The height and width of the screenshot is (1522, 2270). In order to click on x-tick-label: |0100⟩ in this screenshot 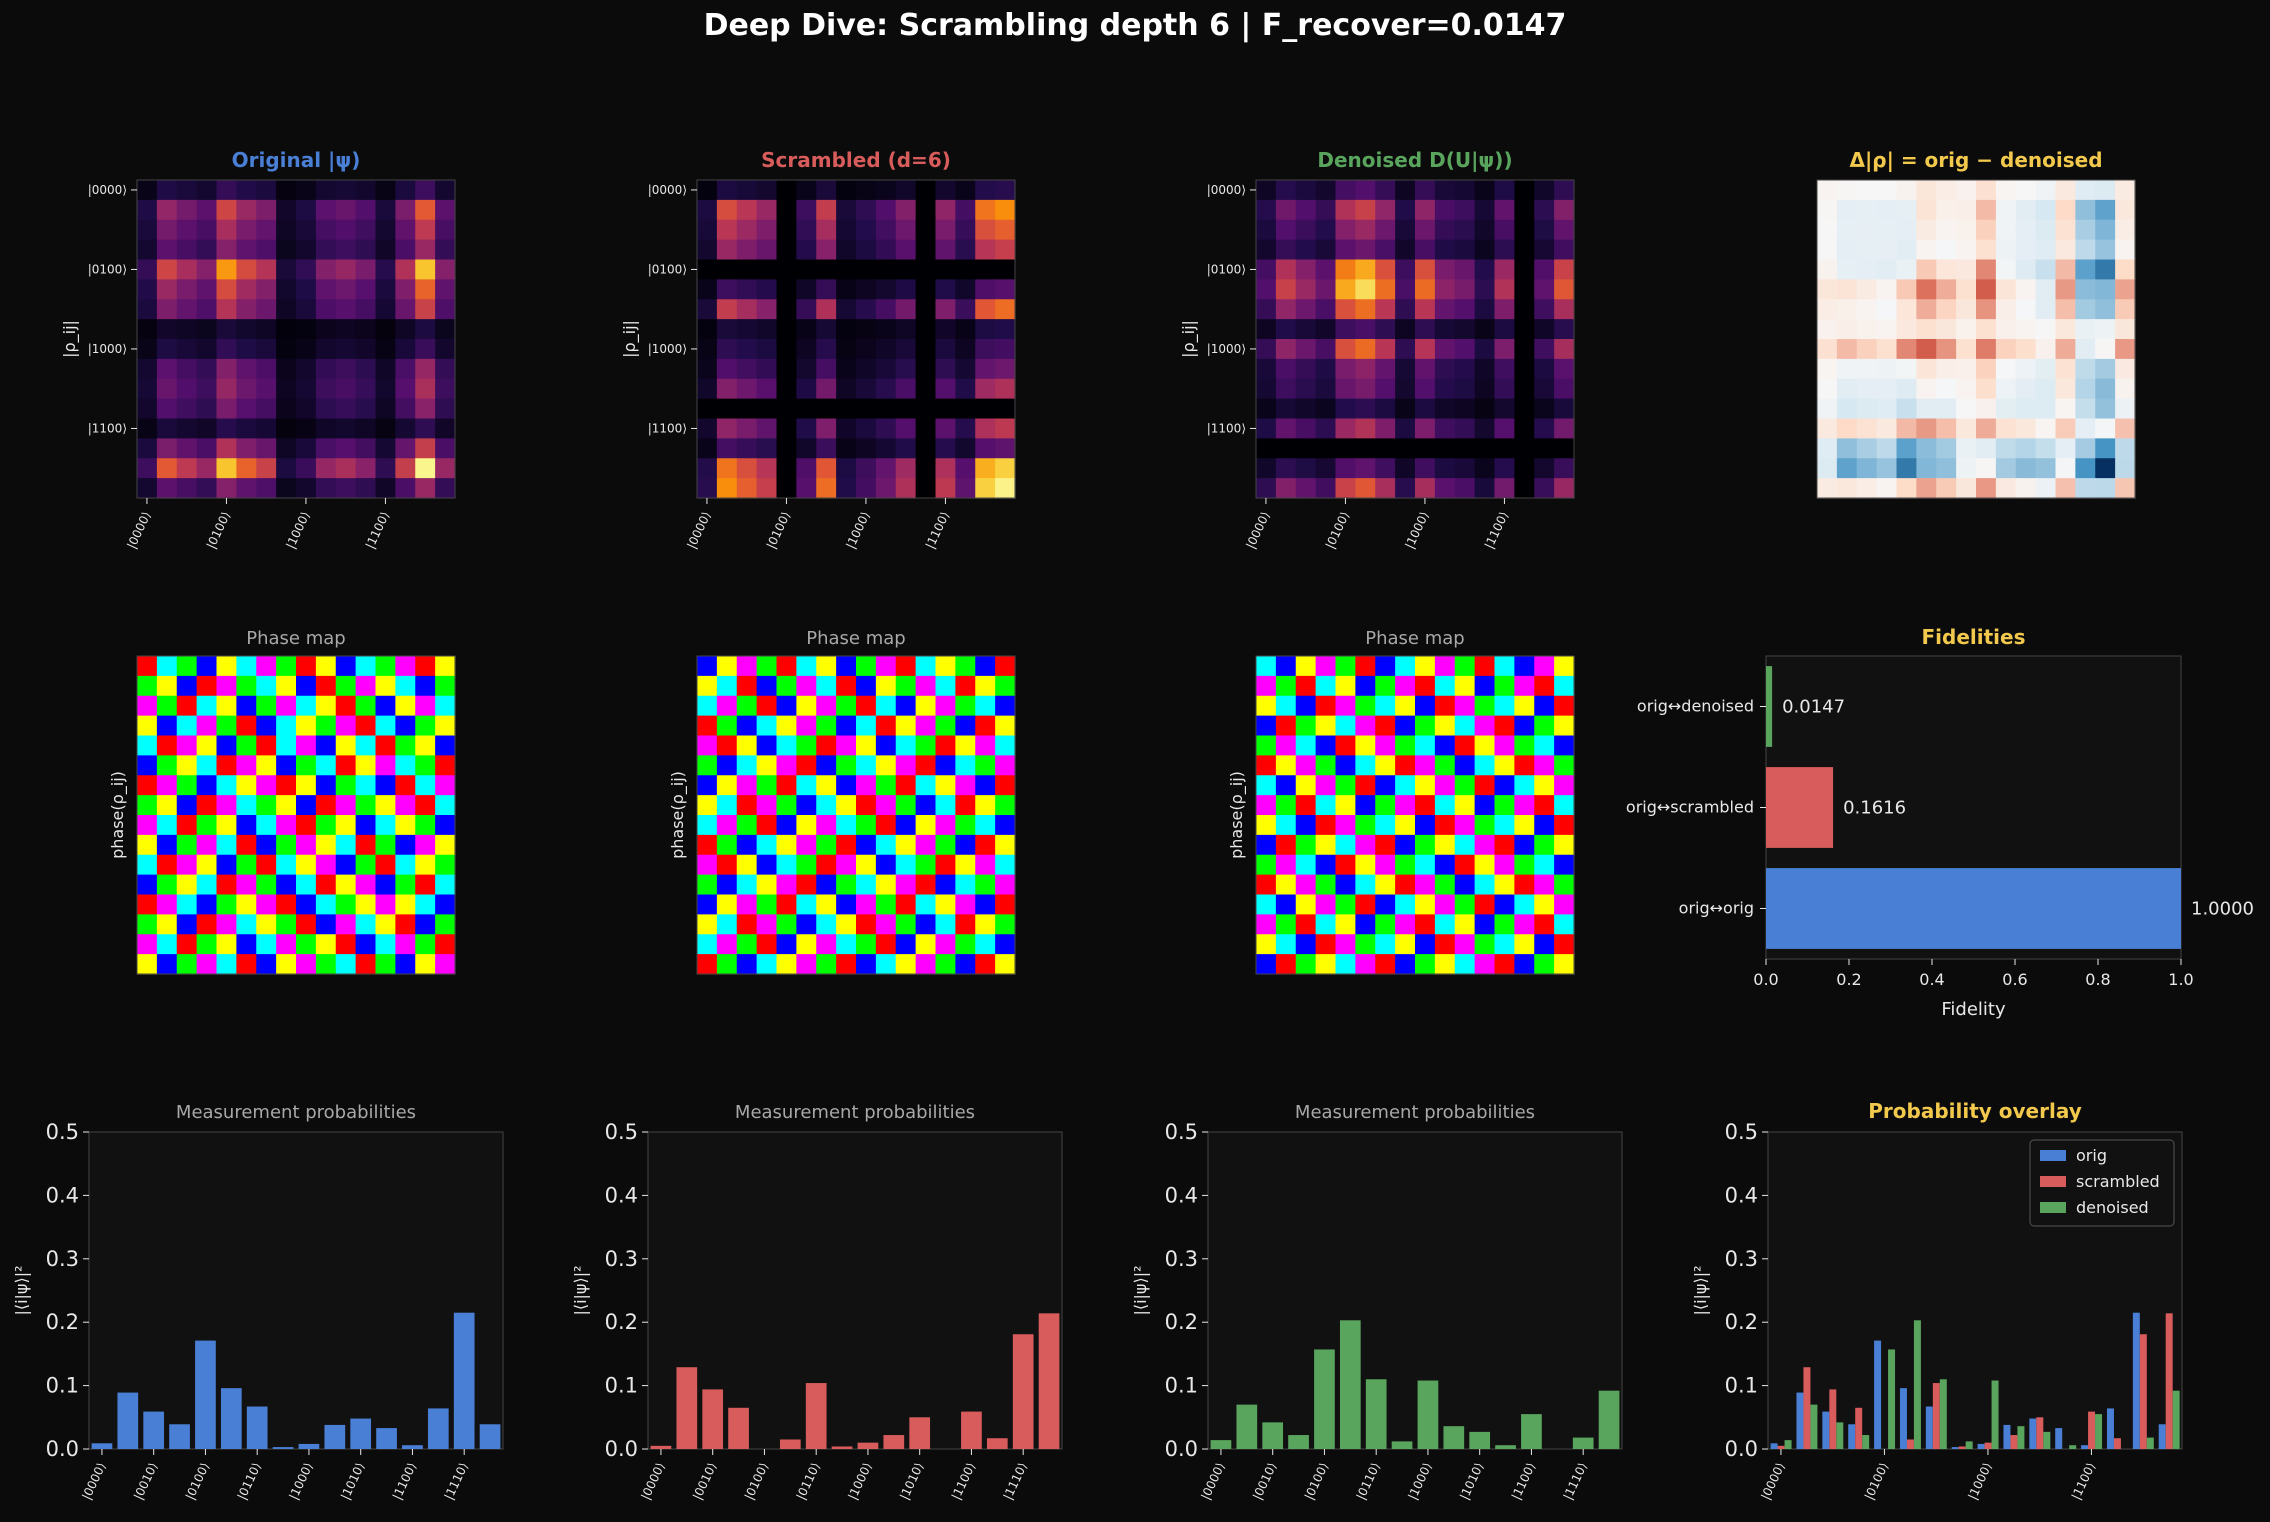, I will do `click(218, 530)`.